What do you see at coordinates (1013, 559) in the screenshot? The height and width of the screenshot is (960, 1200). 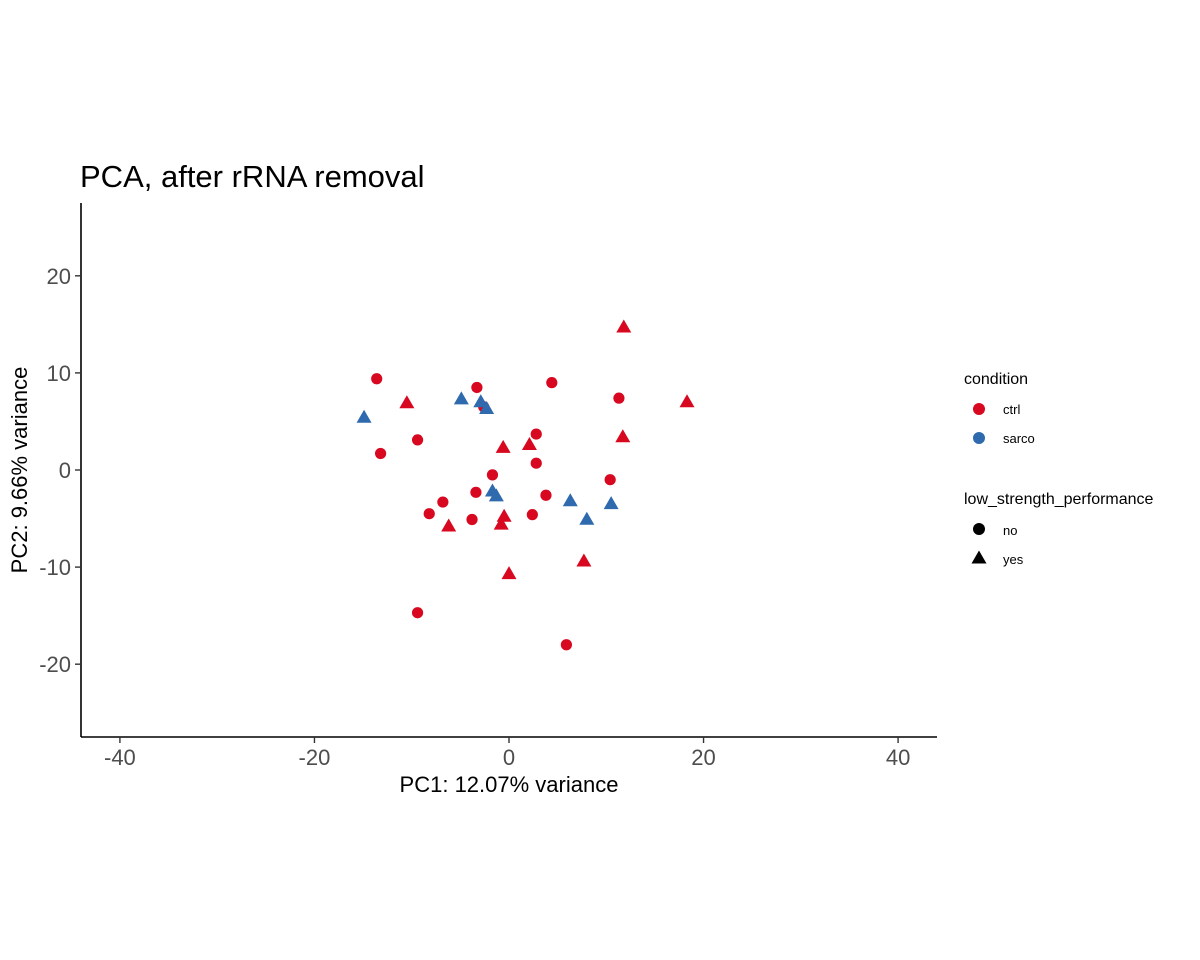 I see `legend-yes-label: yes` at bounding box center [1013, 559].